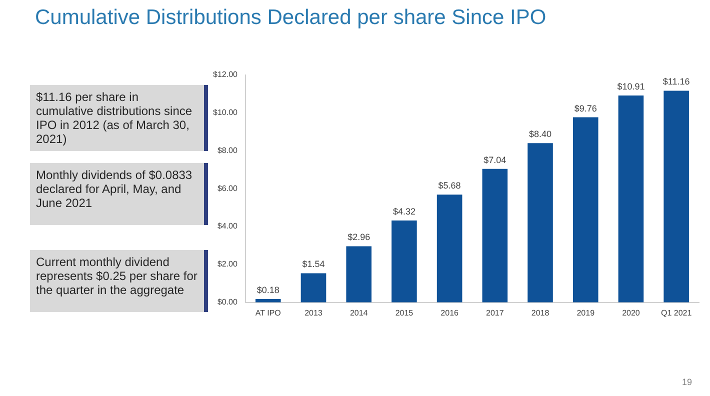  I want to click on data-label: $4.32, so click(404, 211).